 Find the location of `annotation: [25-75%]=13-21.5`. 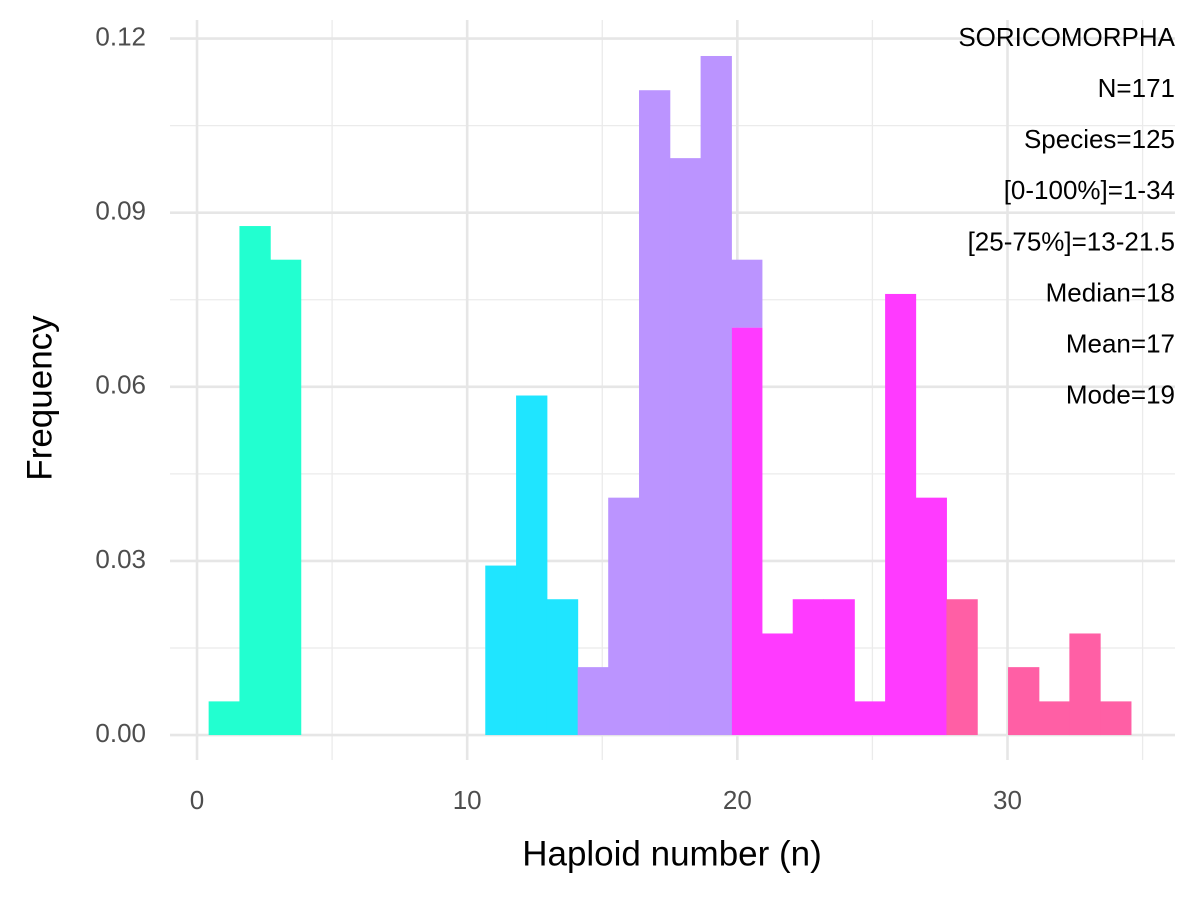

annotation: [25-75%]=13-21.5 is located at coordinates (1071, 241).